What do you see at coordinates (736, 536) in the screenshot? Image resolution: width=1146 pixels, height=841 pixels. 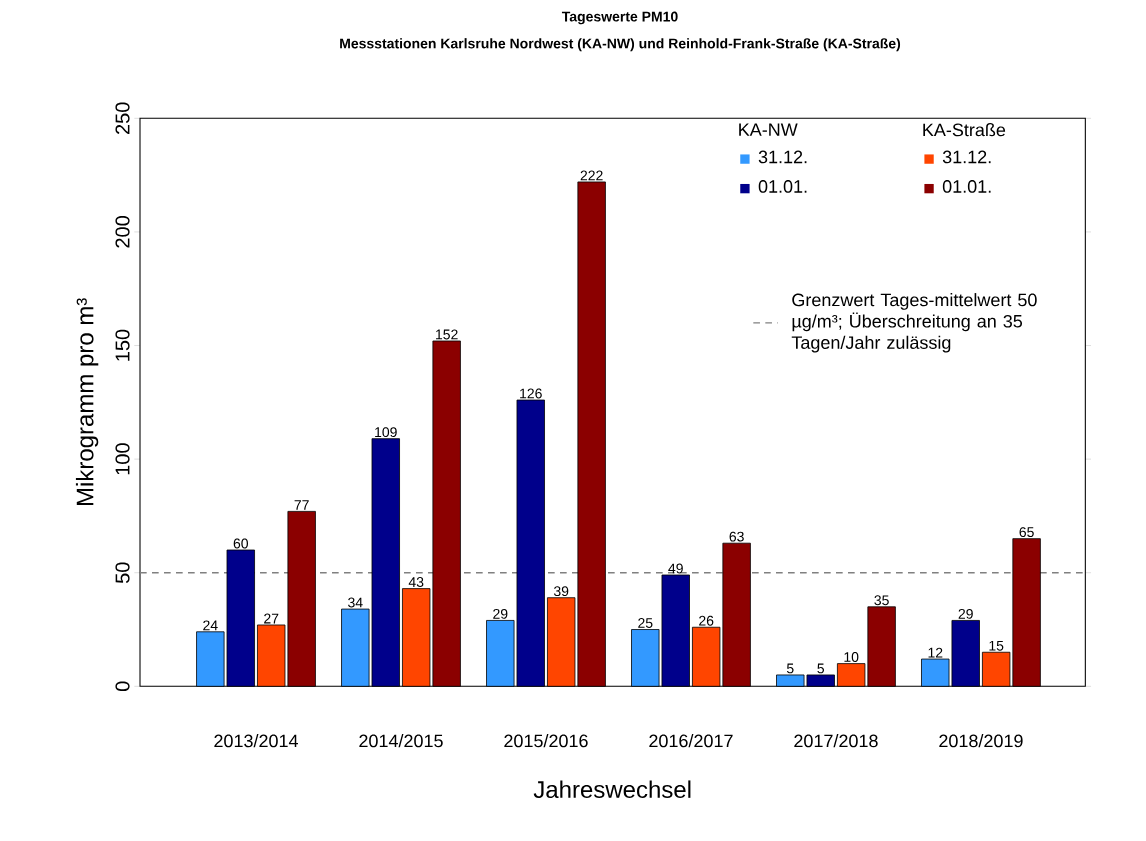 I see `data-label: 63` at bounding box center [736, 536].